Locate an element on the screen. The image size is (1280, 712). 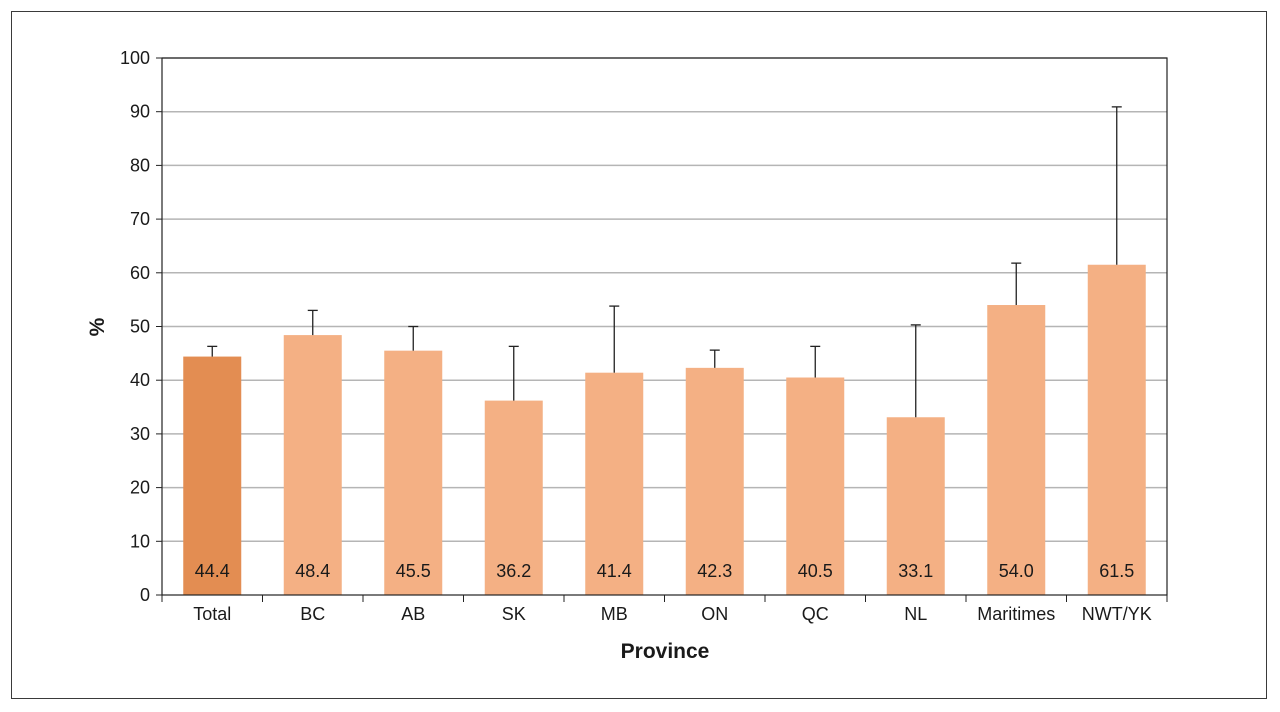
data-label: 33.1 is located at coordinates (915, 571).